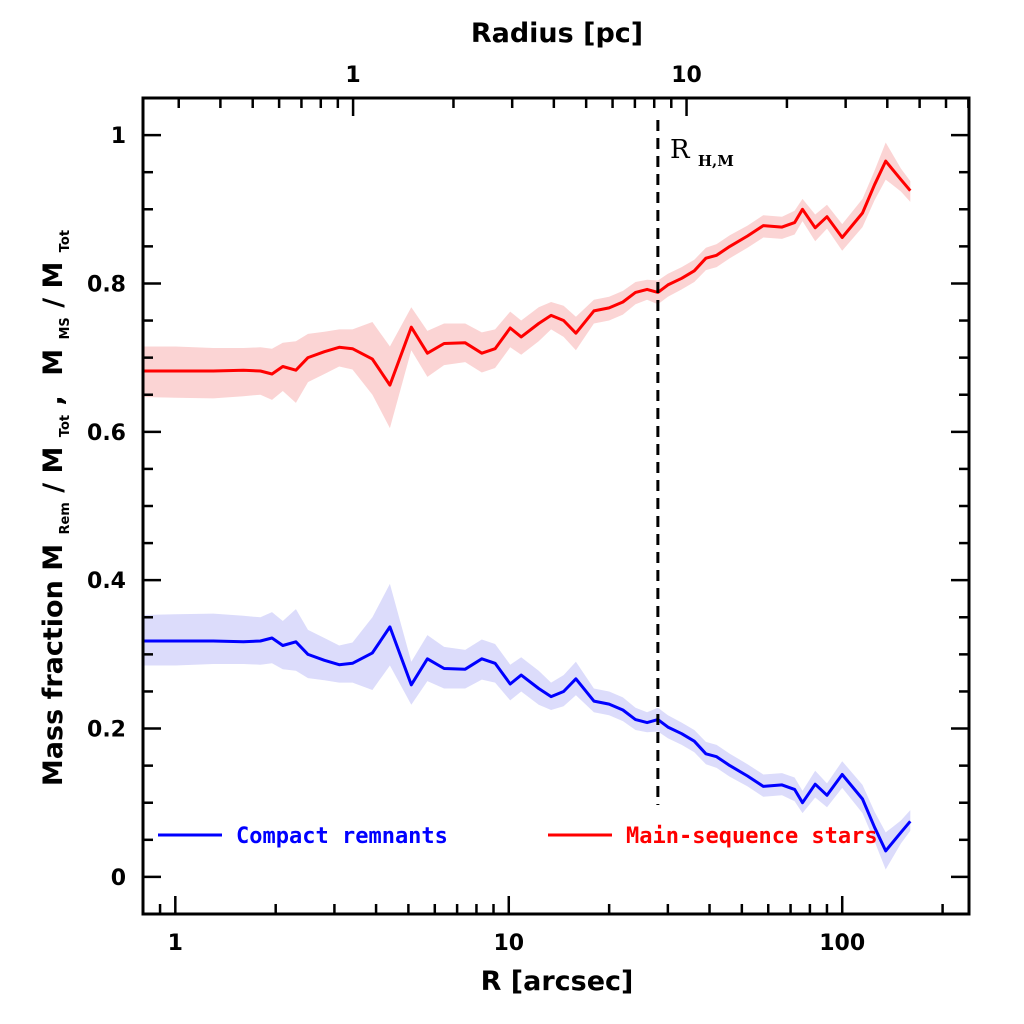  Describe the element at coordinates (557, 981) in the screenshot. I see `x-axis-title: R [arcsec]` at that location.